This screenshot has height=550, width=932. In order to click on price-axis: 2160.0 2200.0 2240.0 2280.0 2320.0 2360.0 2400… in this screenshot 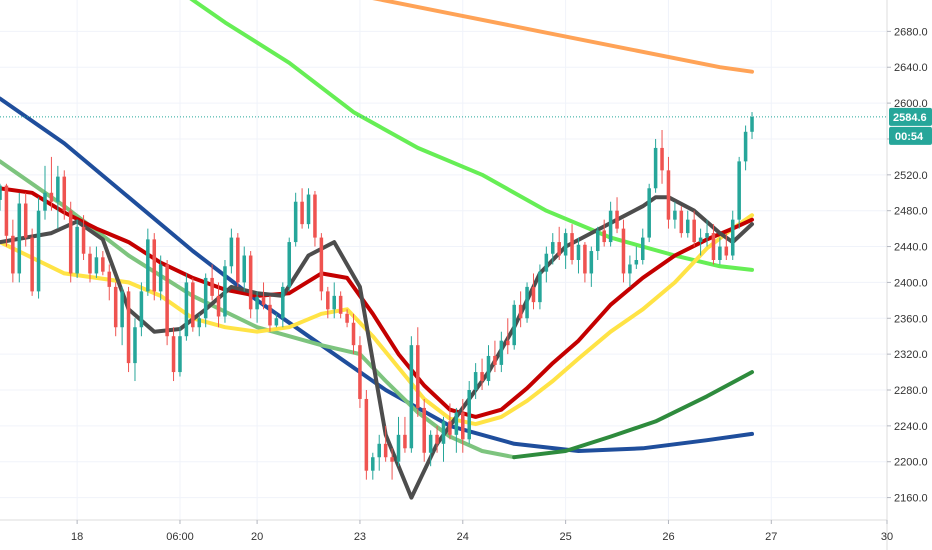, I will do `click(907, 265)`.